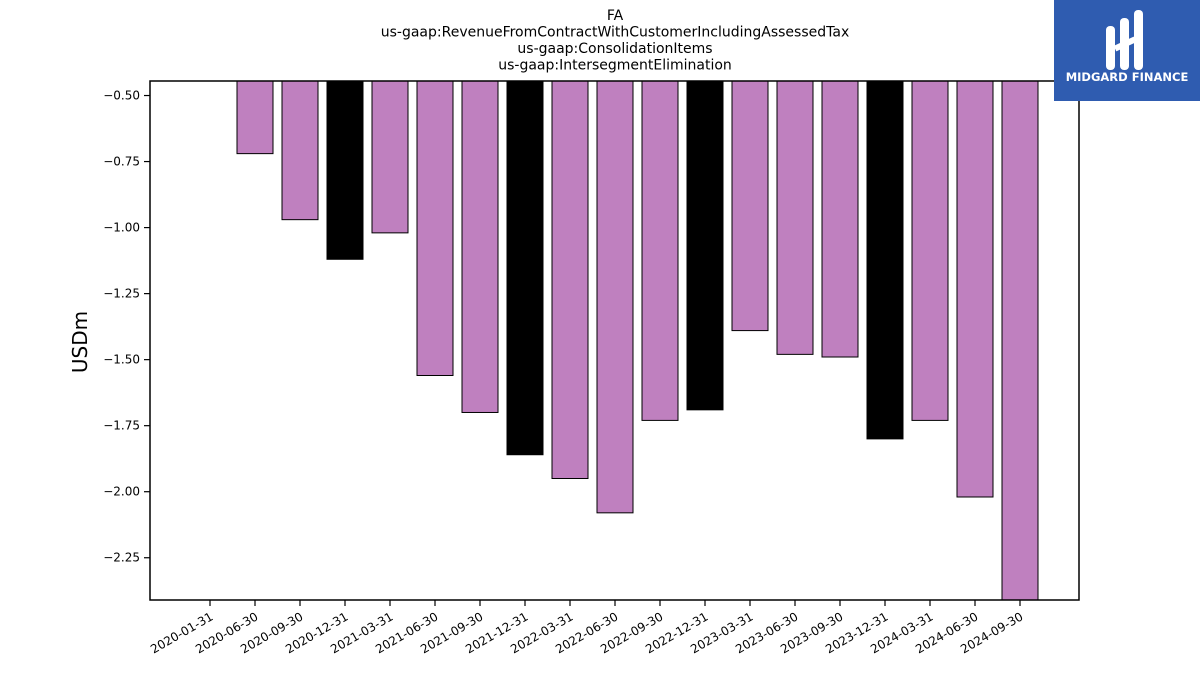  What do you see at coordinates (121, 294) in the screenshot?
I see `y-tick-label: −1.25` at bounding box center [121, 294].